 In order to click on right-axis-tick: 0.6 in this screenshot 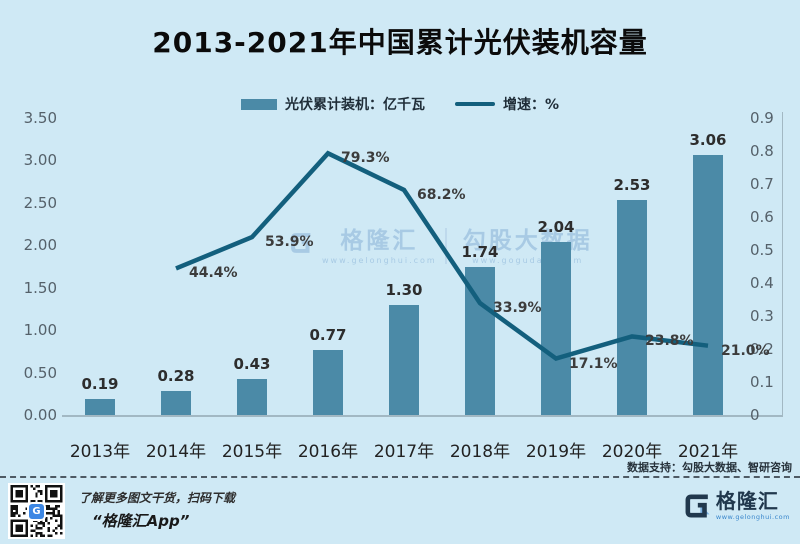, I will do `click(762, 217)`.